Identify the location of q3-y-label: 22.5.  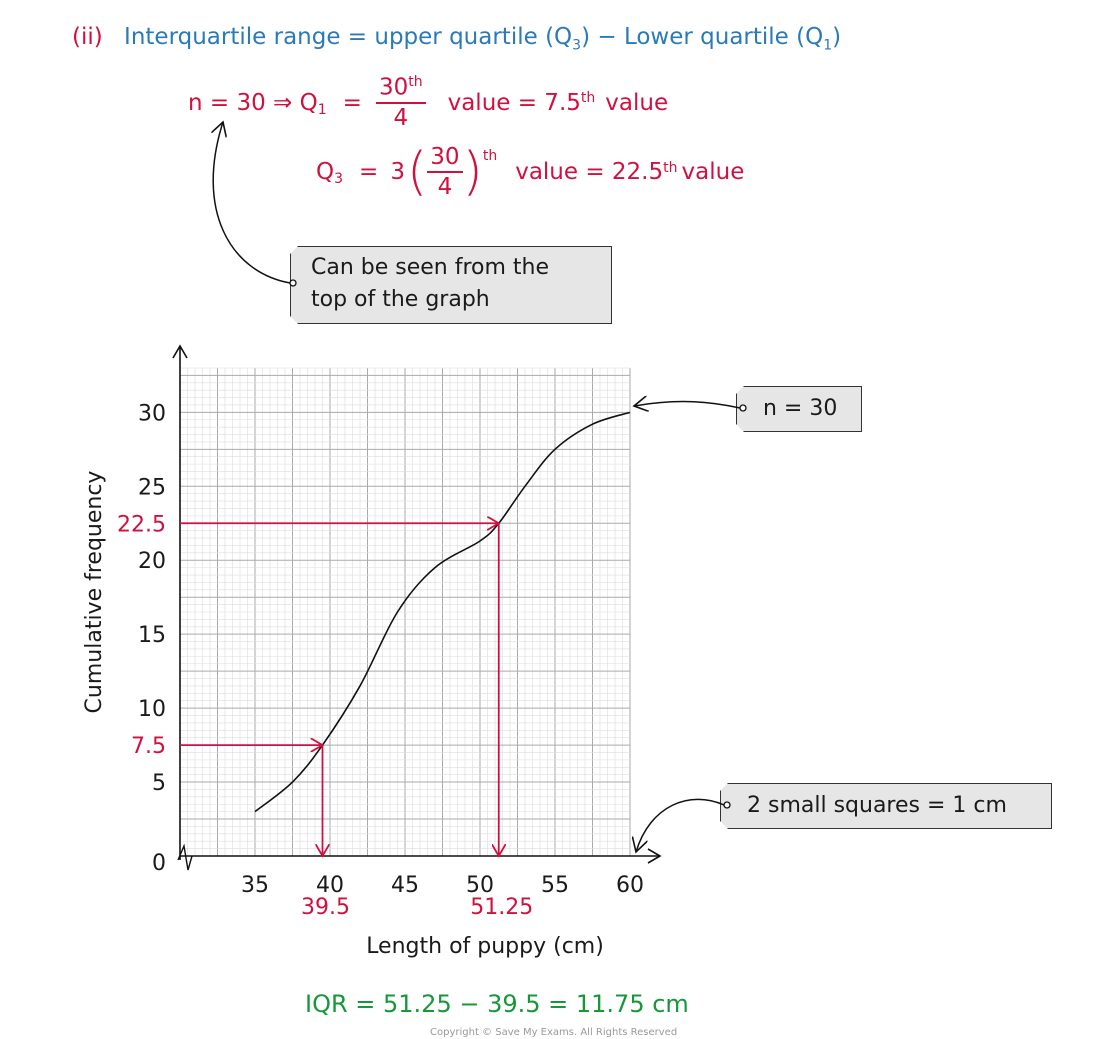
(141, 524).